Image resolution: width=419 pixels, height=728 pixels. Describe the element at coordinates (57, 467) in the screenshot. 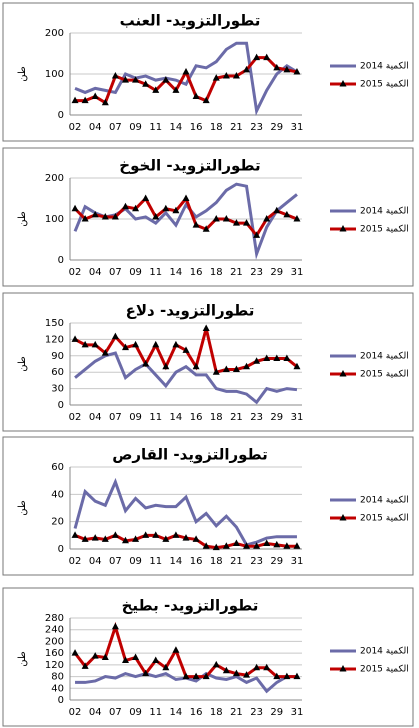

I see `y-tick-label: 60` at that location.